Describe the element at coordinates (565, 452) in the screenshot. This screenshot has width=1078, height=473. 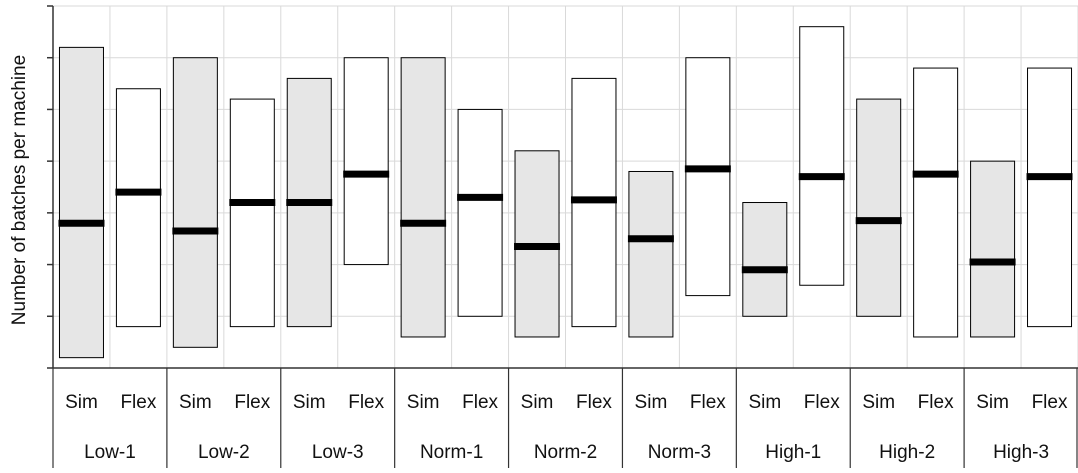
I see `group-label: Norm-2` at that location.